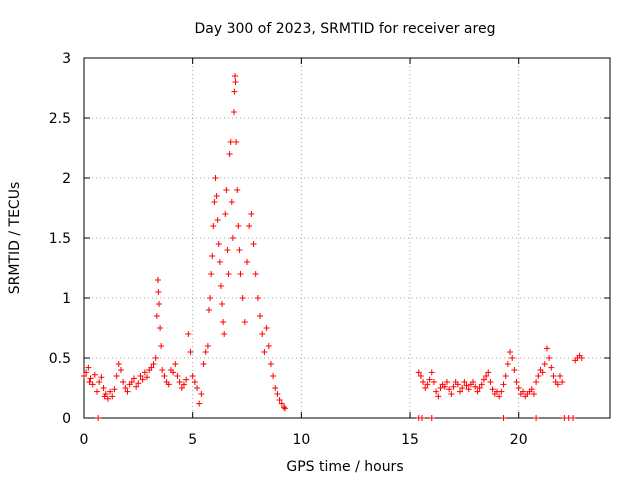 This screenshot has width=640, height=480. Describe the element at coordinates (66, 419) in the screenshot. I see `y-tick-label: 0` at that location.